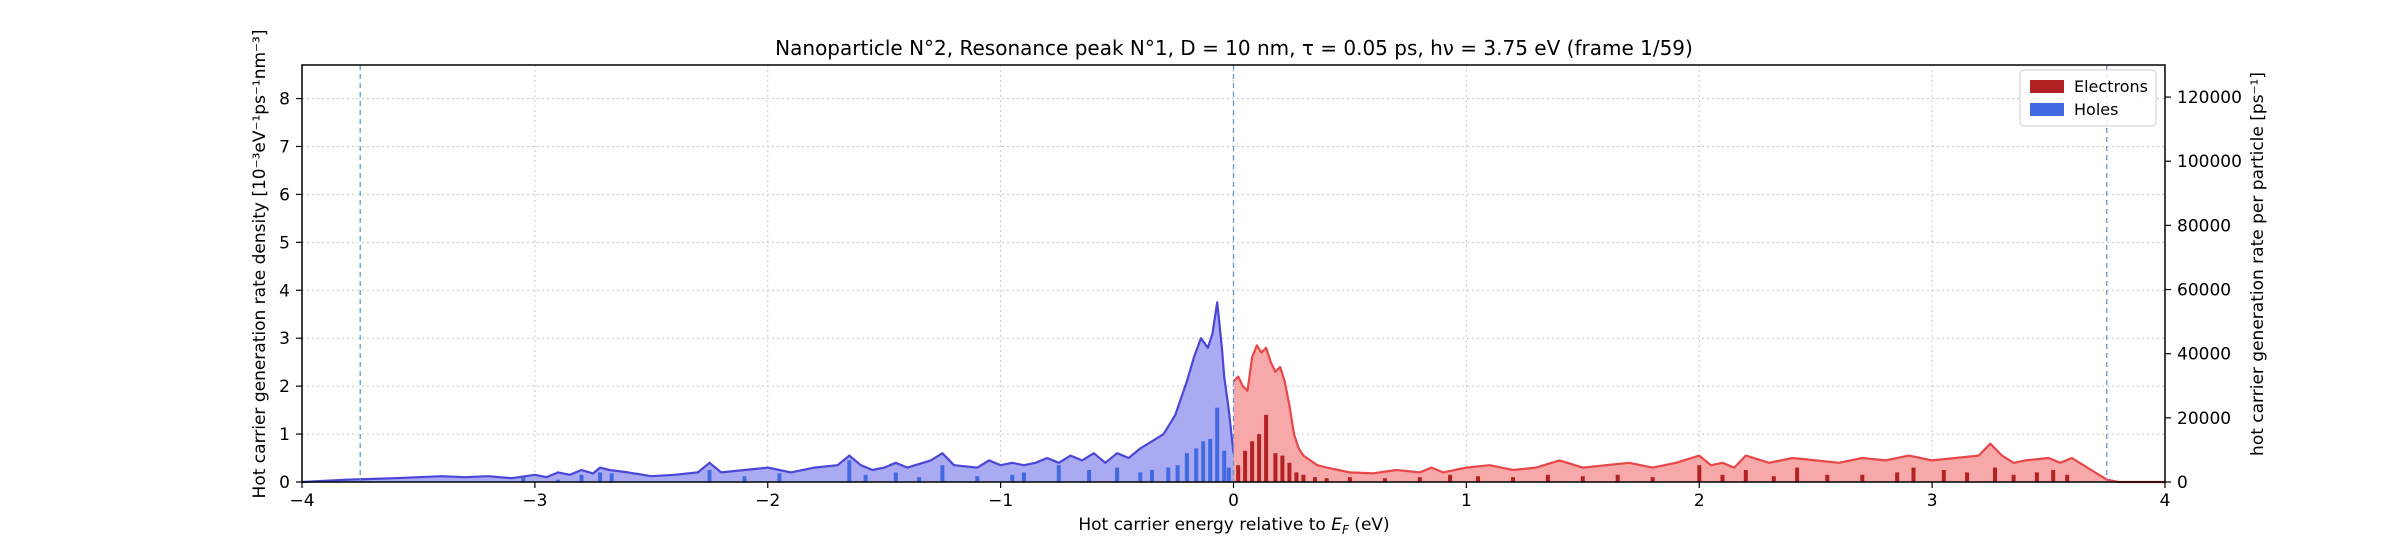  Describe the element at coordinates (2204, 419) in the screenshot. I see `y-right-tick-label: 20000` at that location.